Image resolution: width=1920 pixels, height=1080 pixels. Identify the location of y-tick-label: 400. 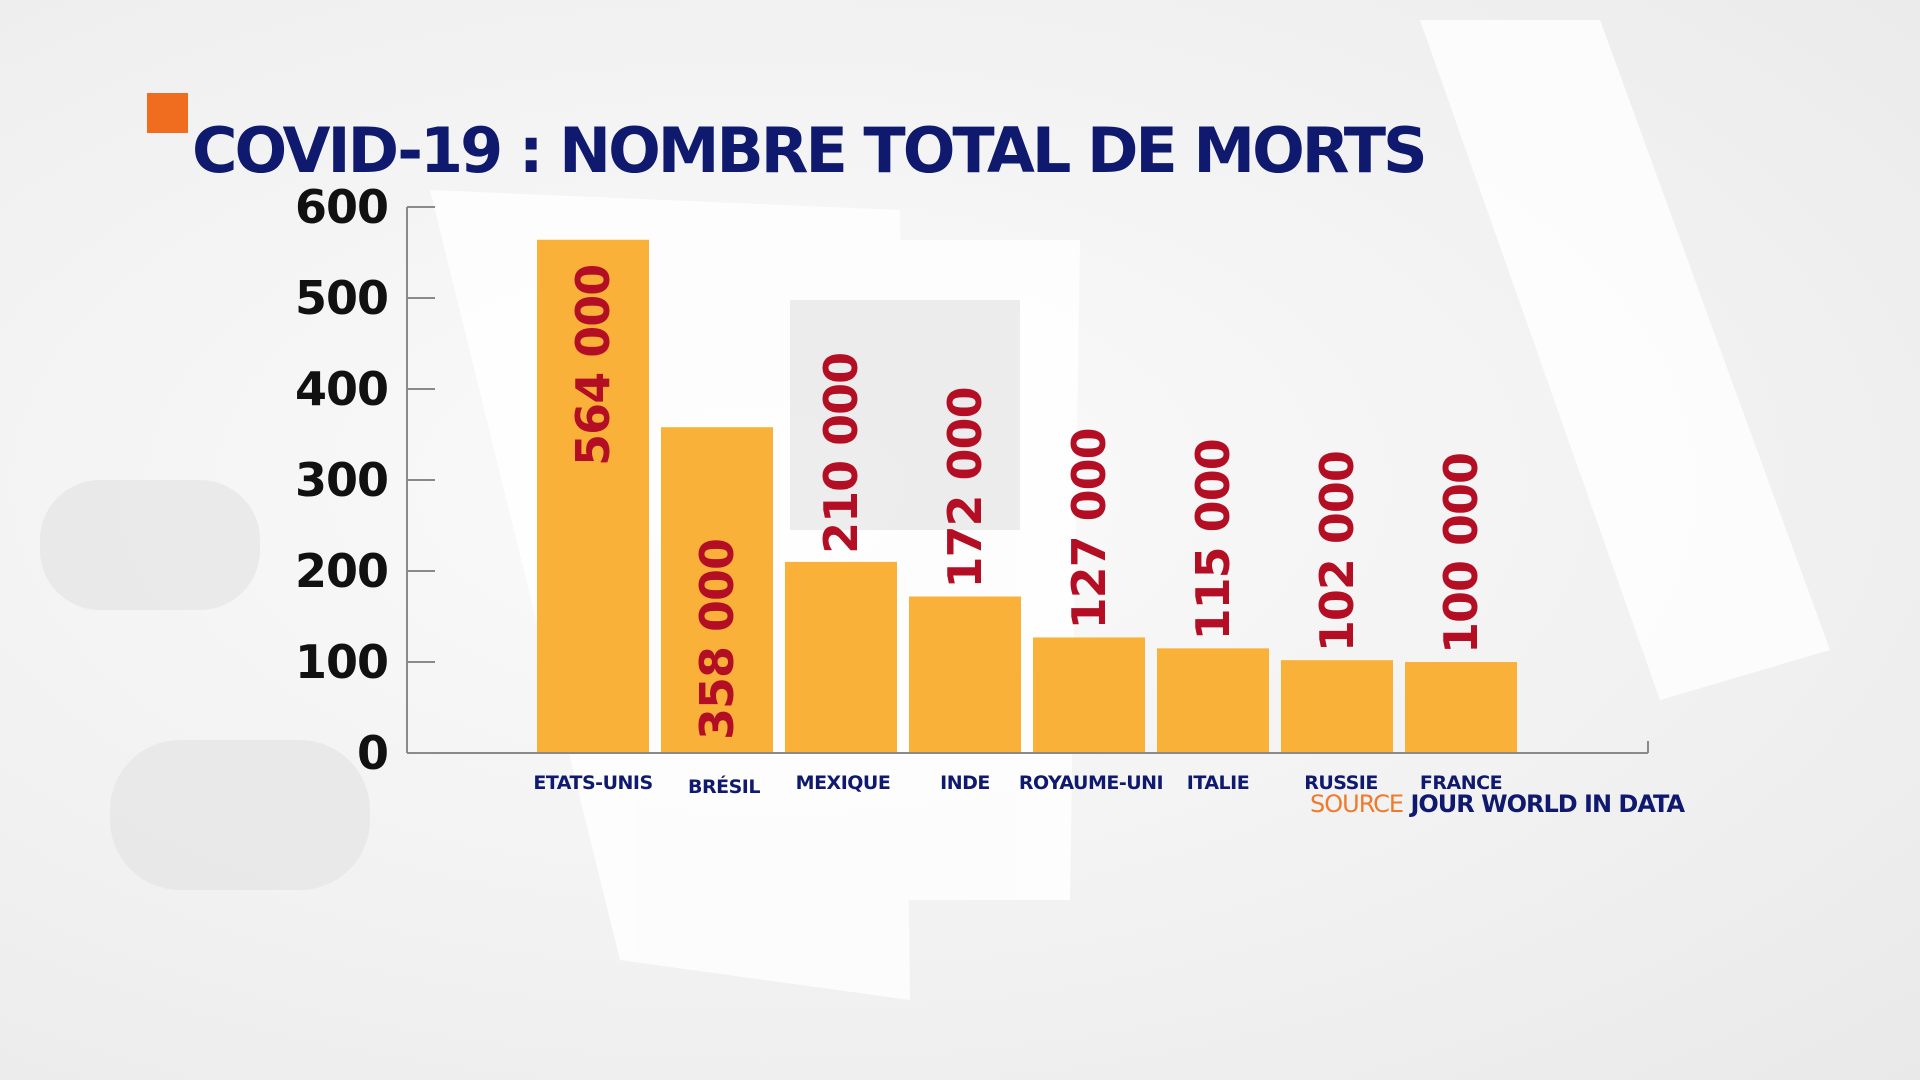
(341, 389).